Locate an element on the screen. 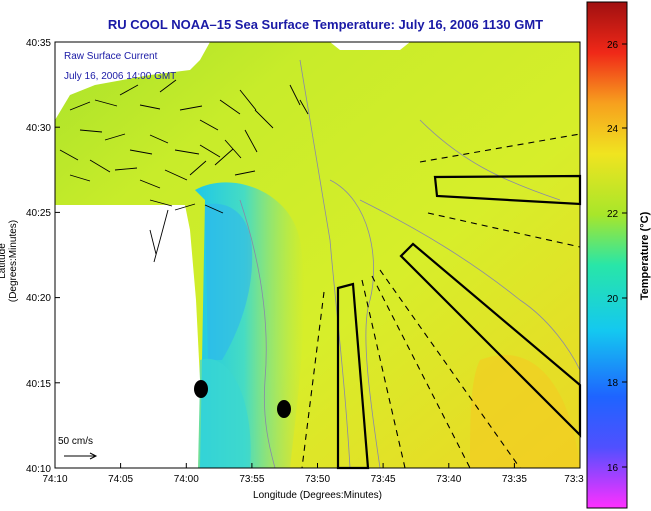  current-vectors is located at coordinates (184, 171).